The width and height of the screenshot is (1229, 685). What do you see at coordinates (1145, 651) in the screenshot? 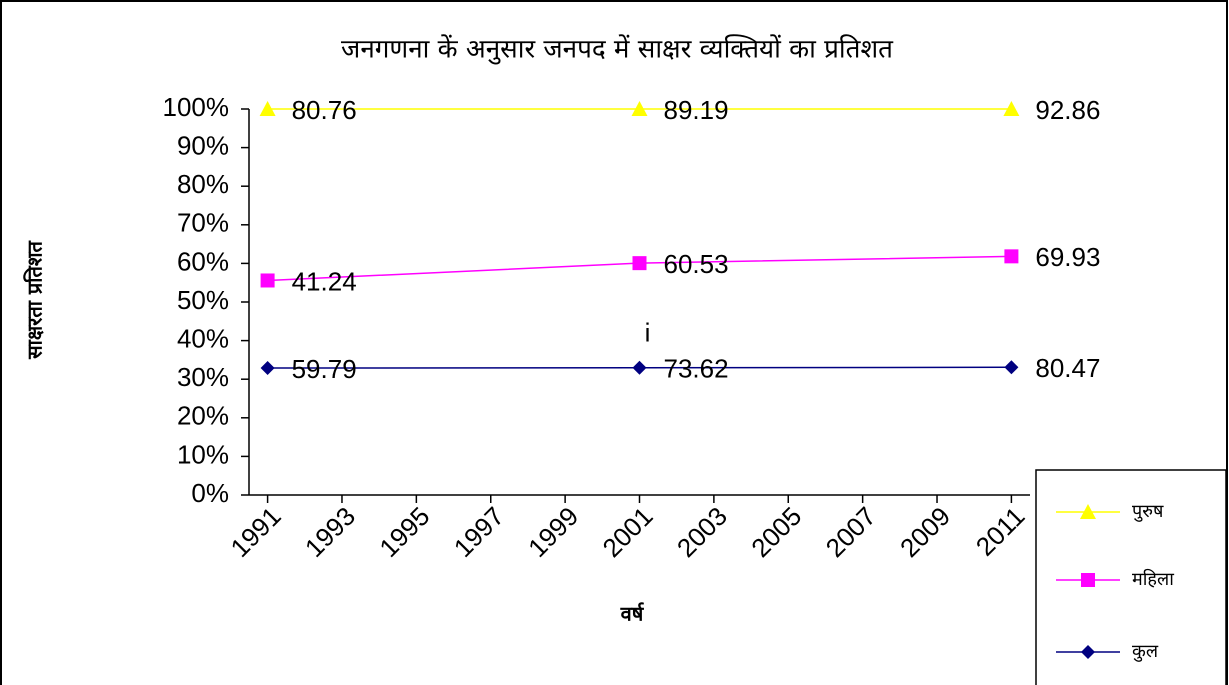
I see `legend-label: कुल` at bounding box center [1145, 651].